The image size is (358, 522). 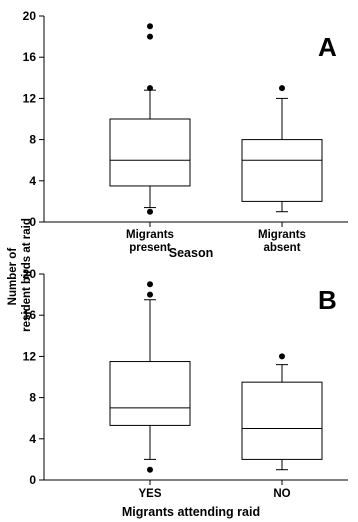 I want to click on panel-b-x-axis-label: Migrants attending raid, so click(x=191, y=512).